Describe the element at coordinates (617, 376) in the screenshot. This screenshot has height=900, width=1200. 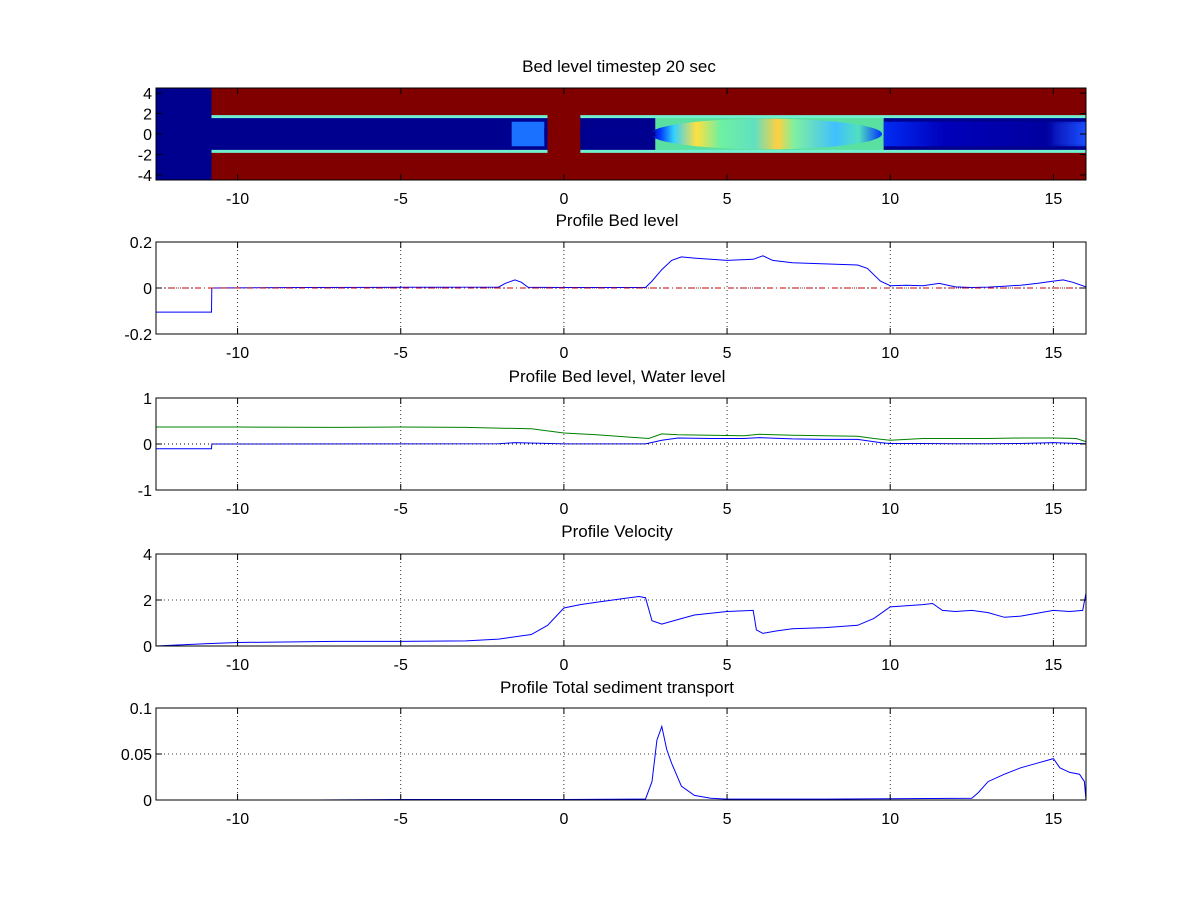
I see `subplot-title: Profile Bed level, Water level` at that location.